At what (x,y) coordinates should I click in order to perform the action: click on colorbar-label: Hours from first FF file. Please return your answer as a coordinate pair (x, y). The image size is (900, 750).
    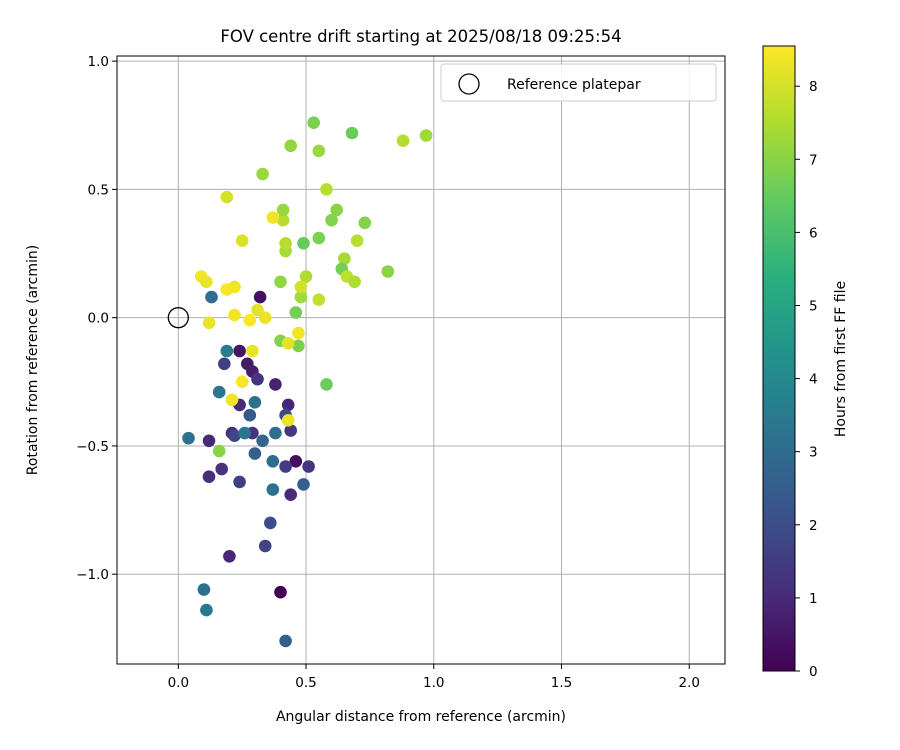
    Looking at the image, I should click on (841, 359).